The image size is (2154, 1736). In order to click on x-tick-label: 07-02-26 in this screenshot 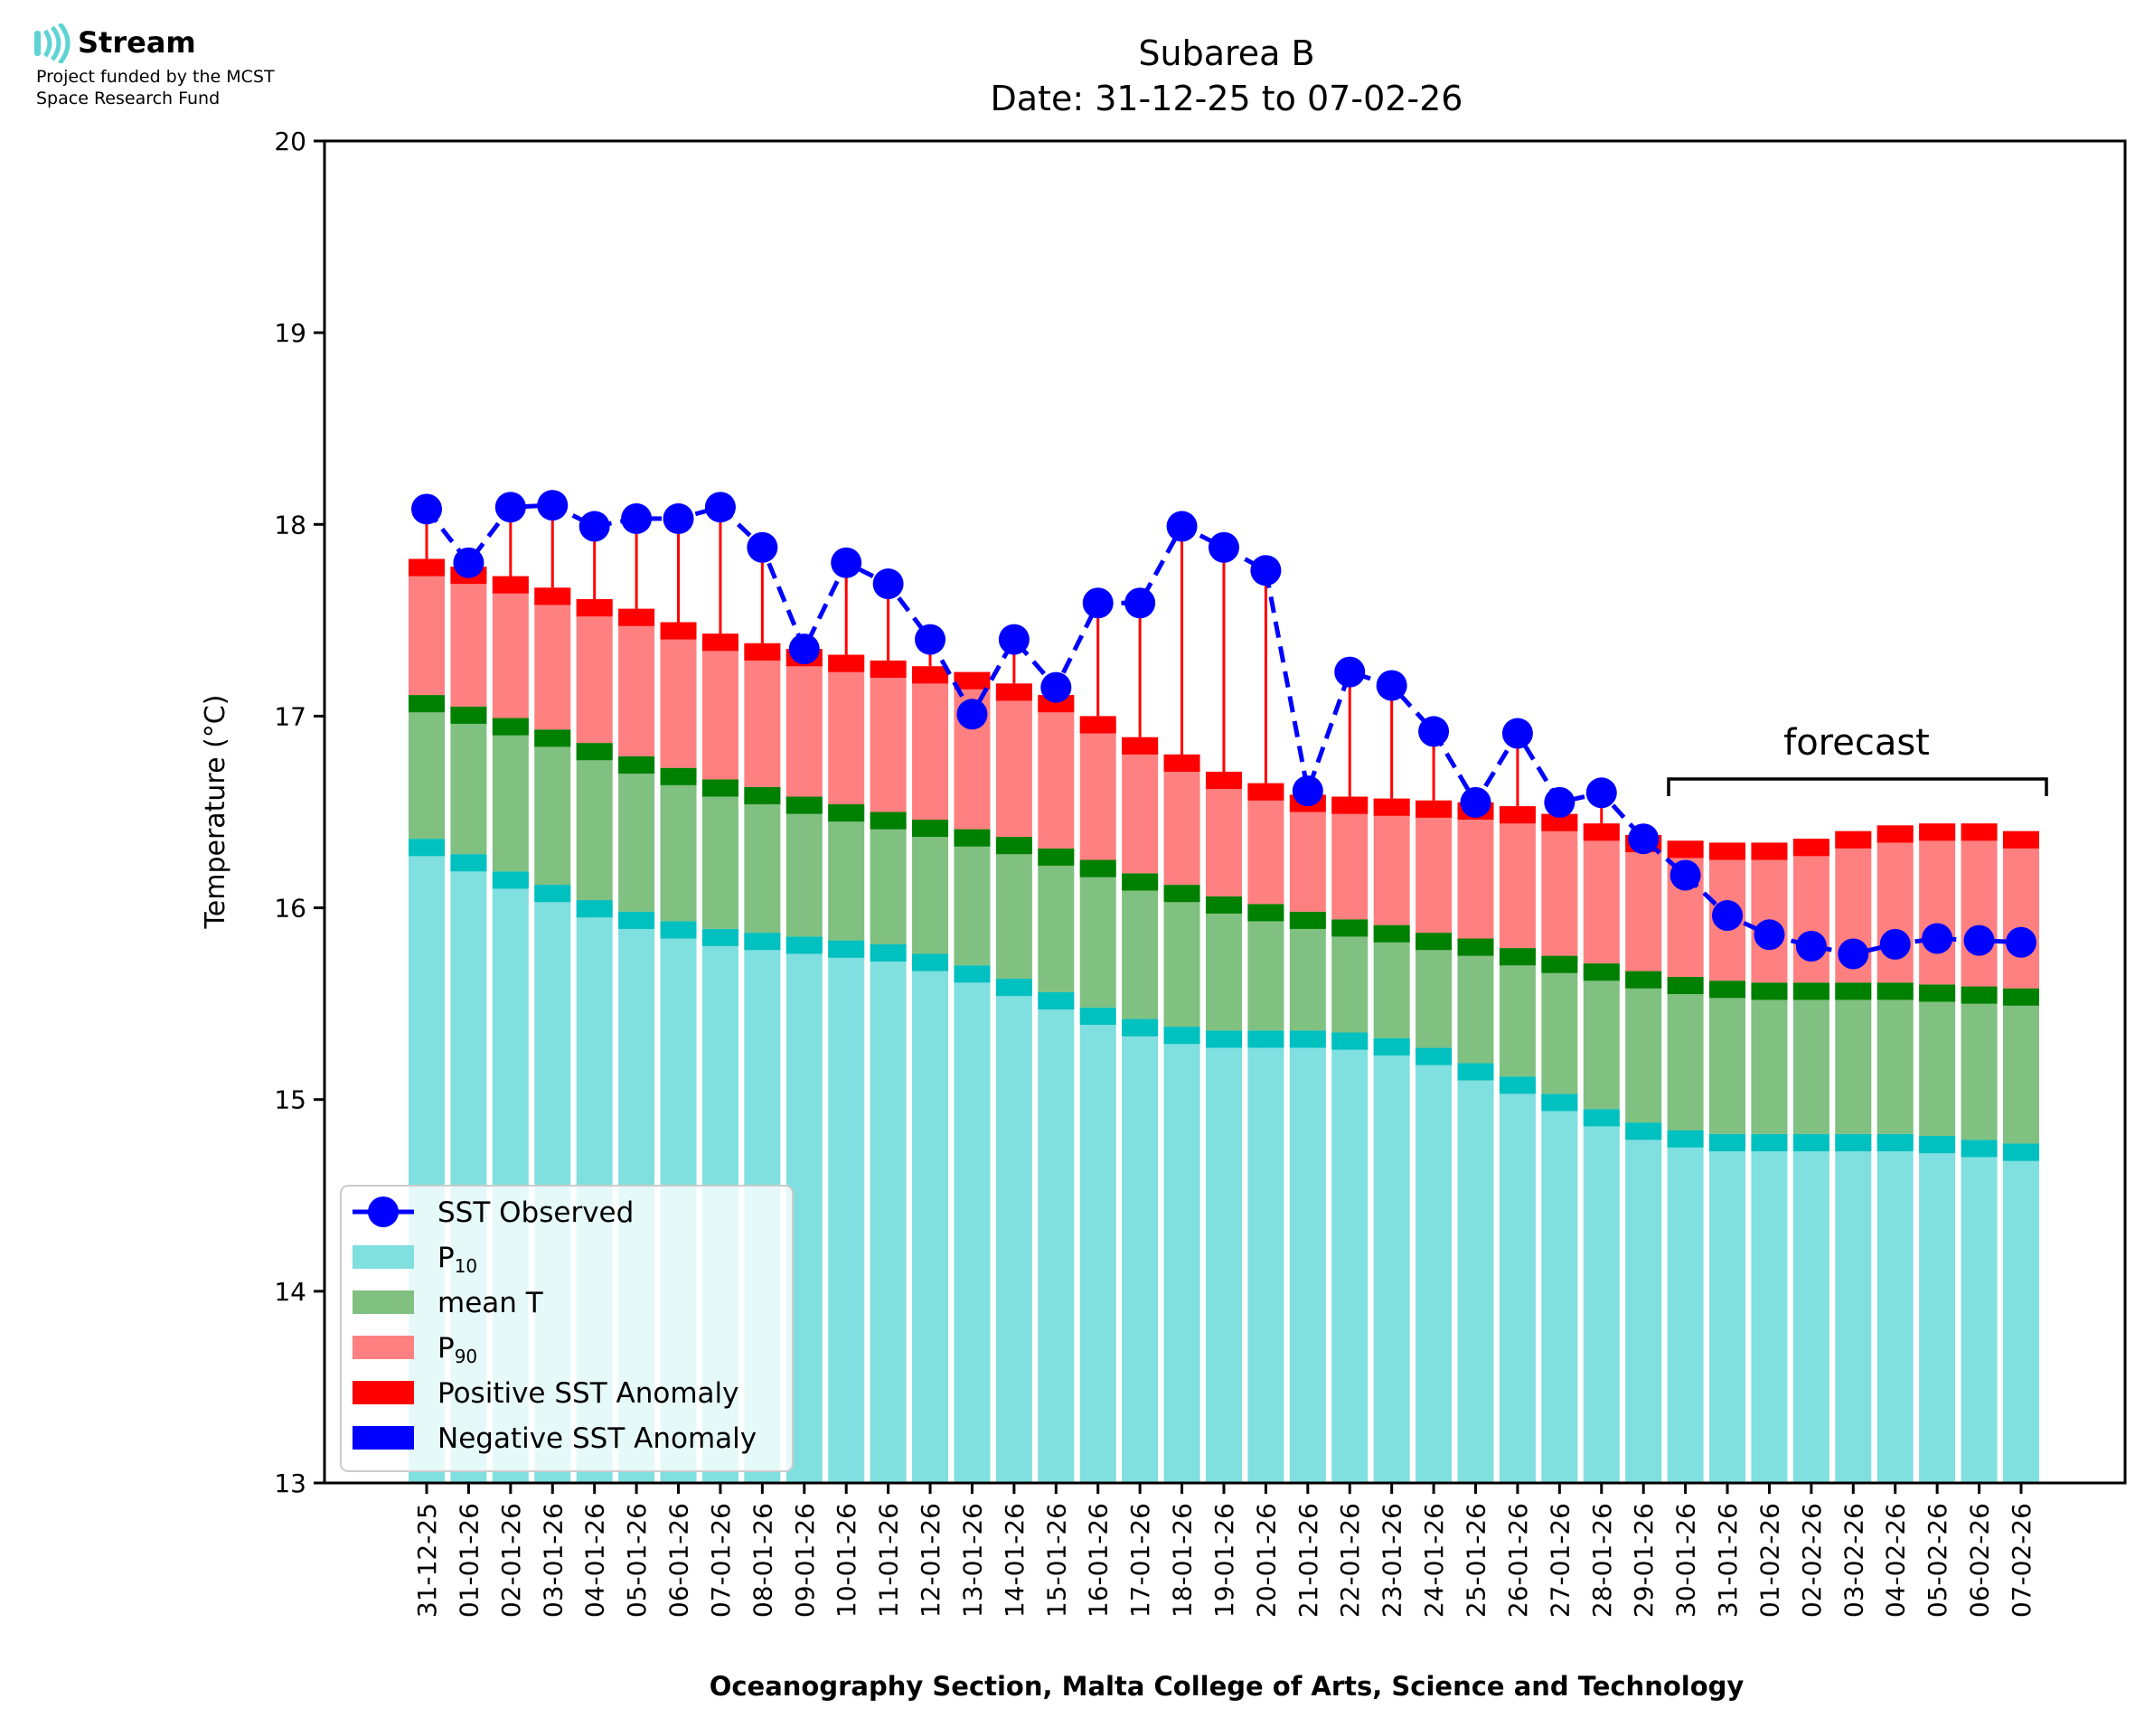, I will do `click(2021, 1560)`.